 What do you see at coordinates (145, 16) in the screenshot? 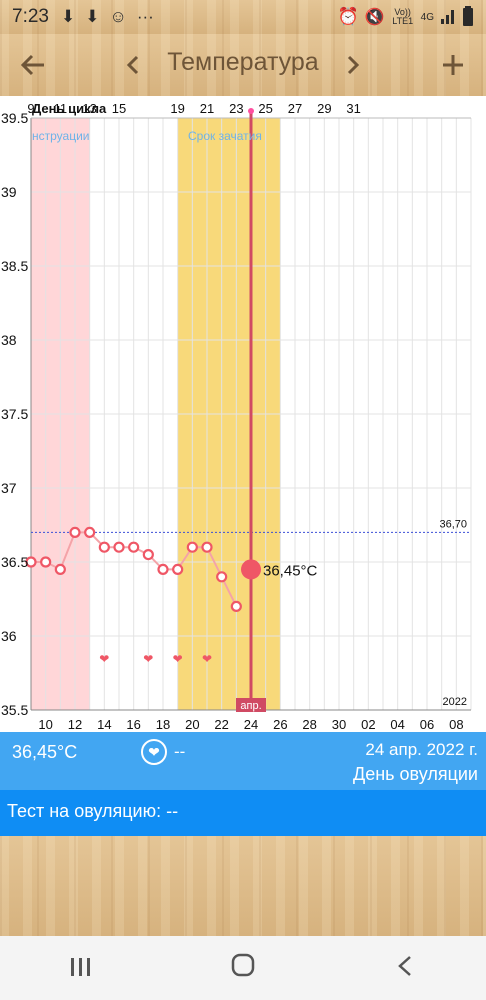
I see `more-icon: ···` at bounding box center [145, 16].